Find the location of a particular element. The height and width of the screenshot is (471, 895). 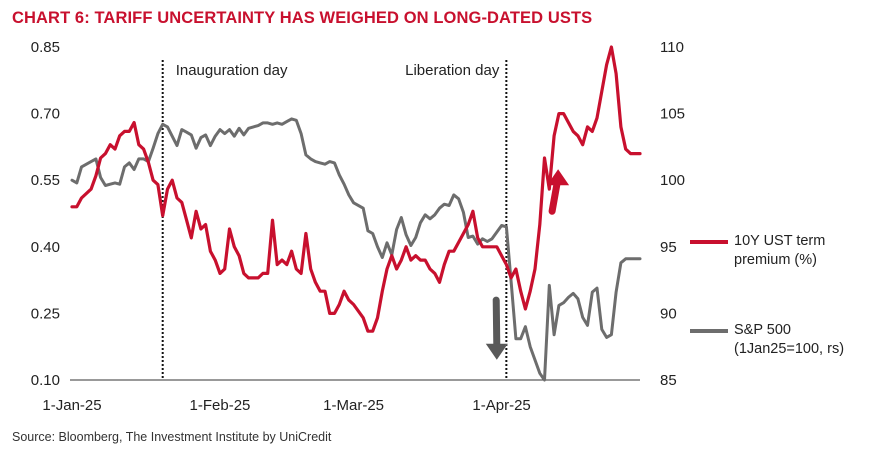

y-right-tick-label: 105 is located at coordinates (672, 114).